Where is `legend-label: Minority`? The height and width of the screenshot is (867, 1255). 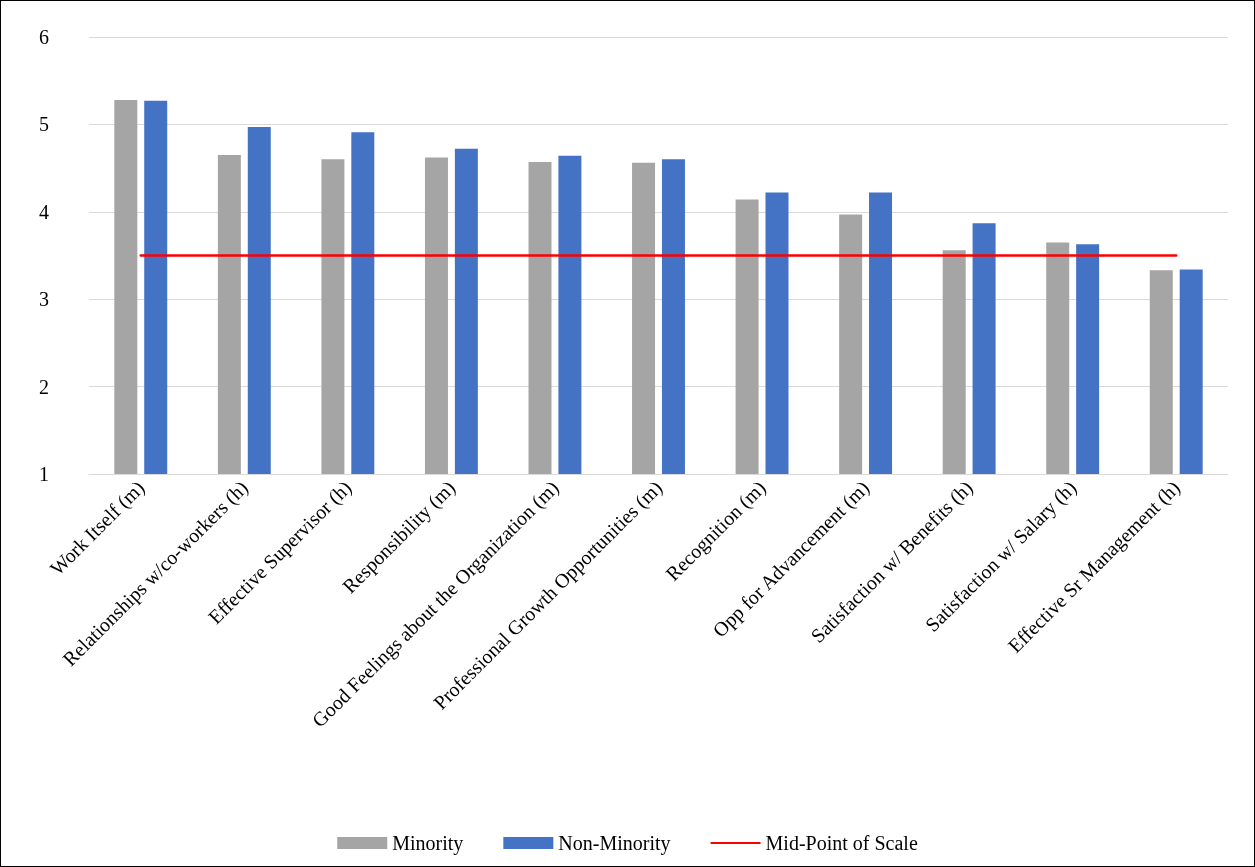 legend-label: Minority is located at coordinates (428, 843).